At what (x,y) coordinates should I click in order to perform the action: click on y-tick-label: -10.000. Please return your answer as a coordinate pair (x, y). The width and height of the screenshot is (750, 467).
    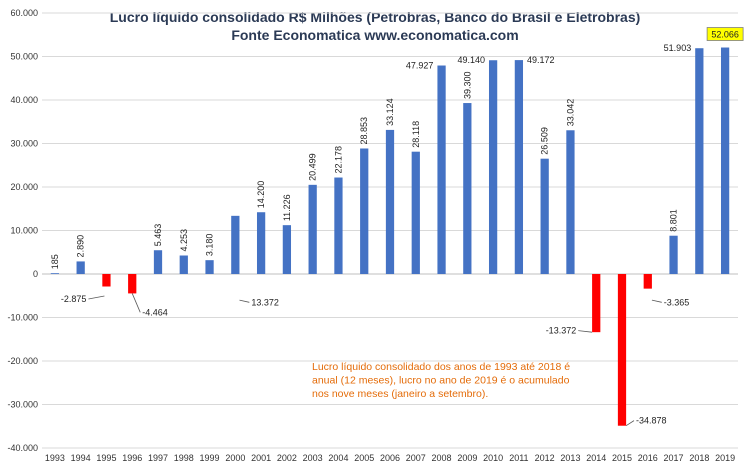
    Looking at the image, I should click on (22, 318).